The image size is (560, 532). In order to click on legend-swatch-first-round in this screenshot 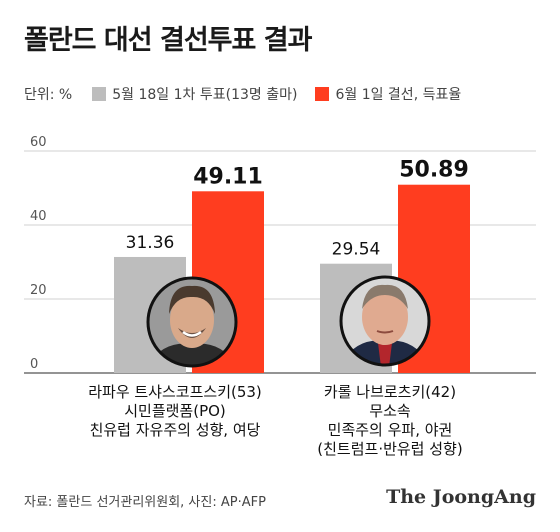, I will do `click(99, 94)`.